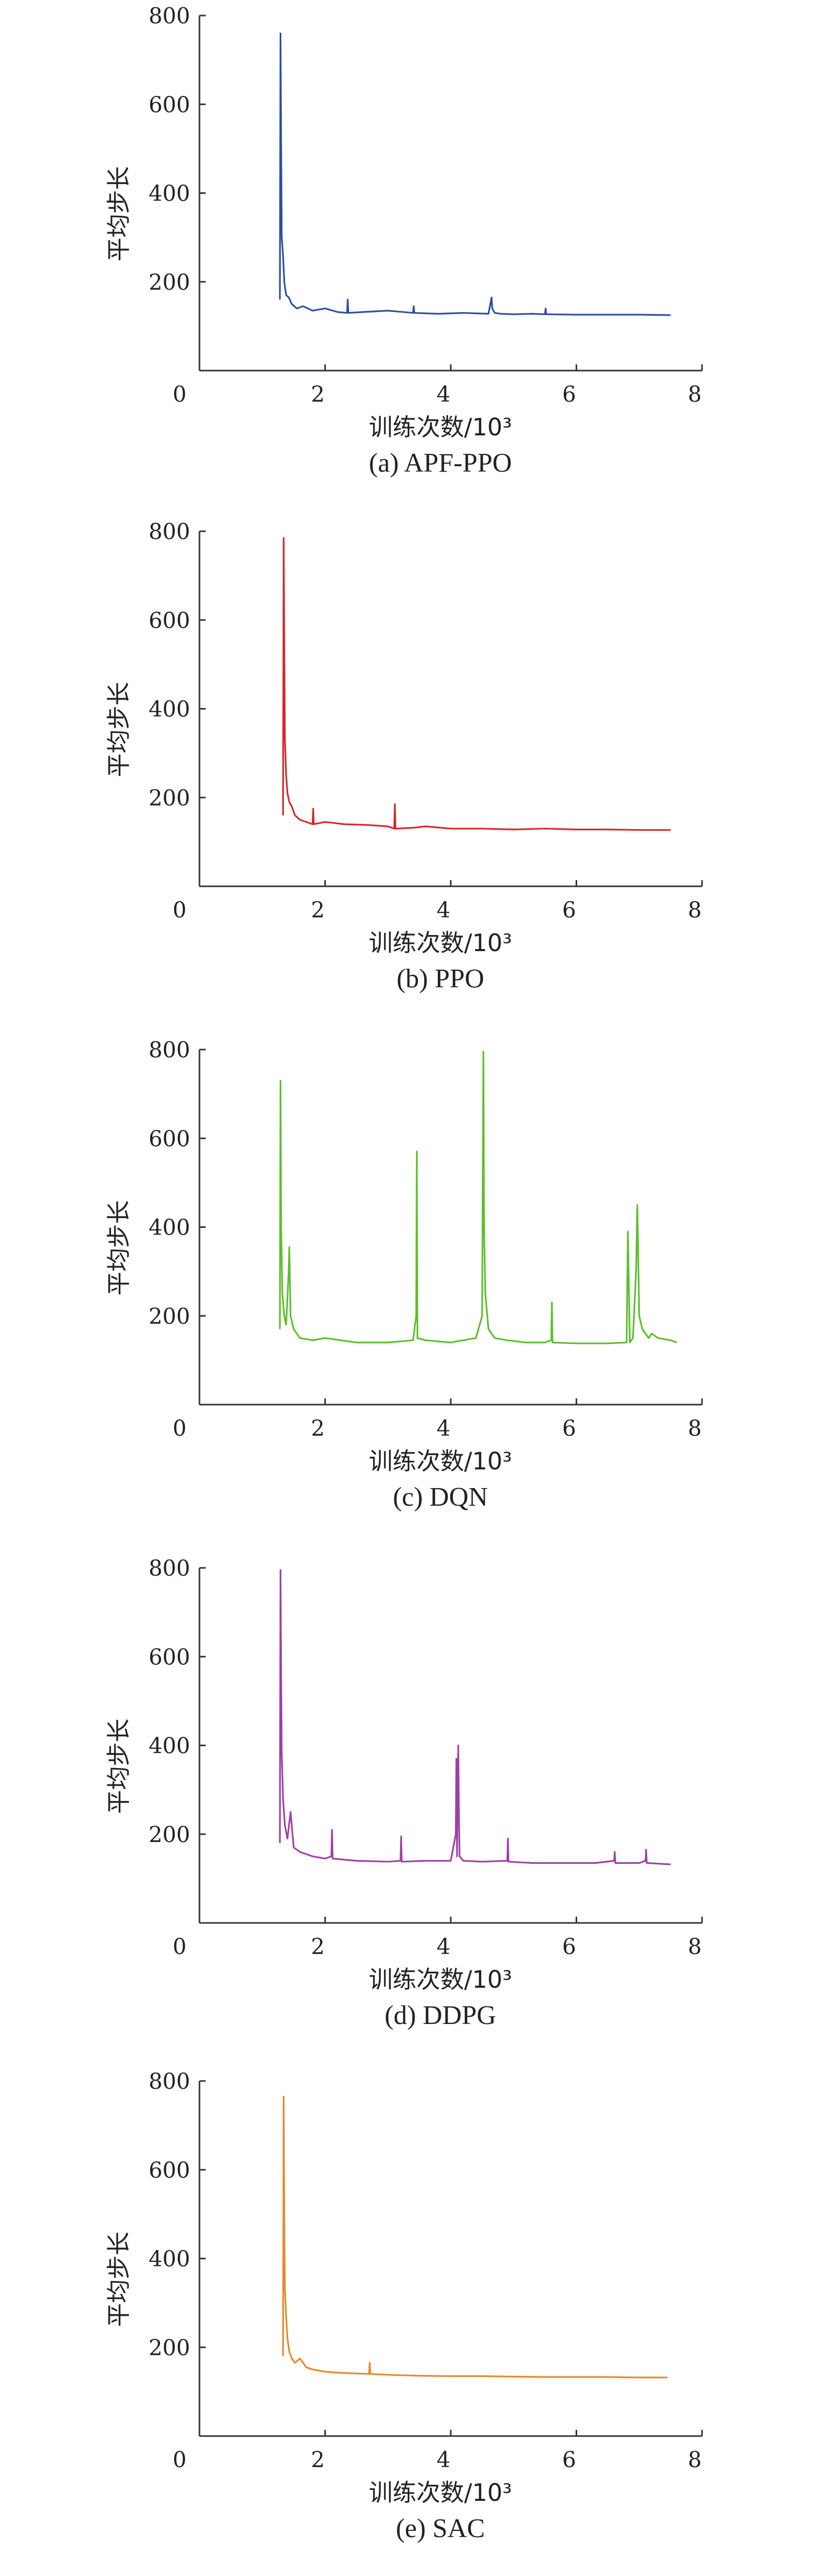  Describe the element at coordinates (440, 979) in the screenshot. I see `chart-caption: (b) PPO` at that location.